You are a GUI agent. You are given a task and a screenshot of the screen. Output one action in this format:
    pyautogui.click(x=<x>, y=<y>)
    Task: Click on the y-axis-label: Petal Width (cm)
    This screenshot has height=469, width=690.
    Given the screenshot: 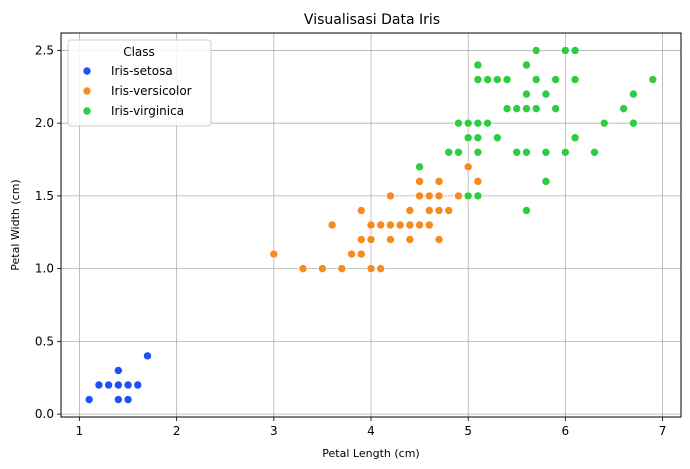 What is the action you would take?
    pyautogui.click(x=15, y=224)
    